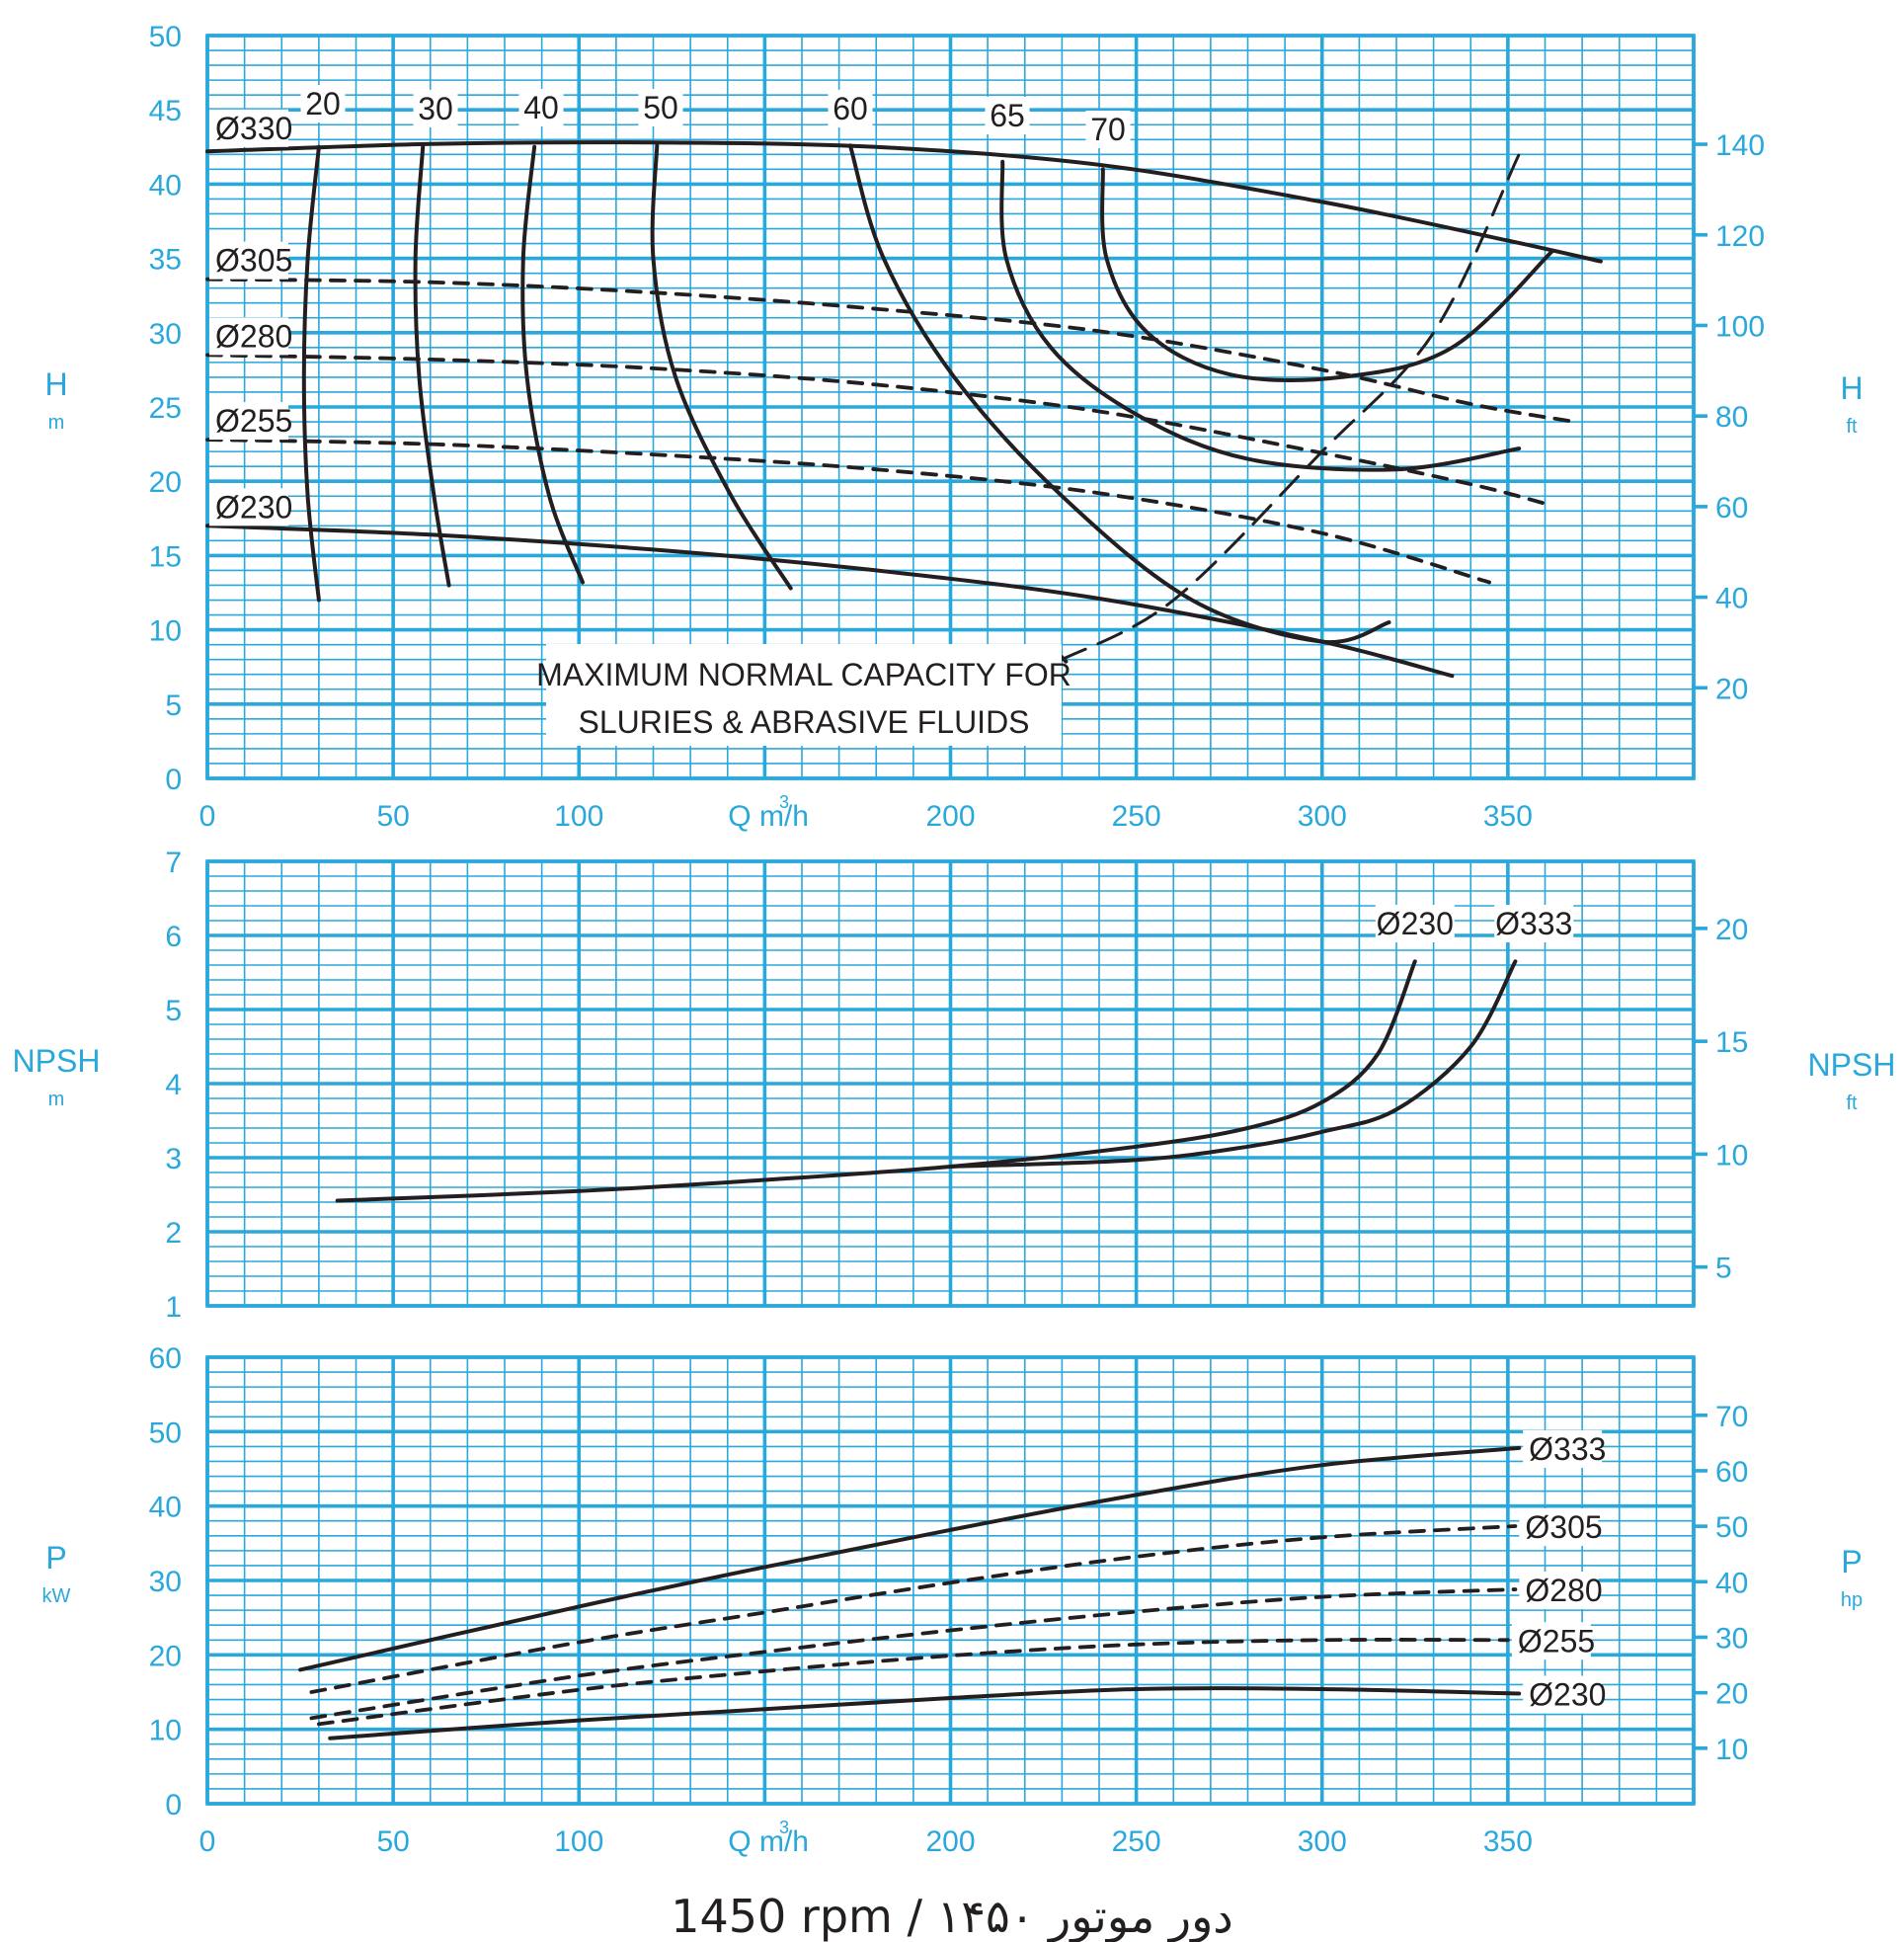 This screenshot has height=1942, width=1904. What do you see at coordinates (1851, 1561) in the screenshot?
I see `y2-axis-title: P` at bounding box center [1851, 1561].